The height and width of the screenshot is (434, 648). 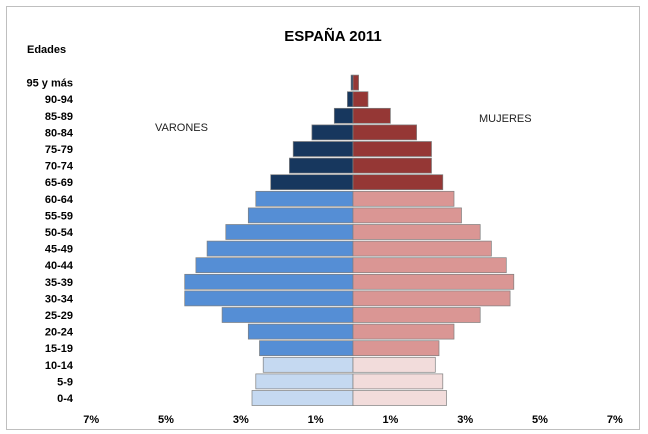 What do you see at coordinates (333, 36) in the screenshot?
I see `chart-title: ESPAÑA 2011` at bounding box center [333, 36].